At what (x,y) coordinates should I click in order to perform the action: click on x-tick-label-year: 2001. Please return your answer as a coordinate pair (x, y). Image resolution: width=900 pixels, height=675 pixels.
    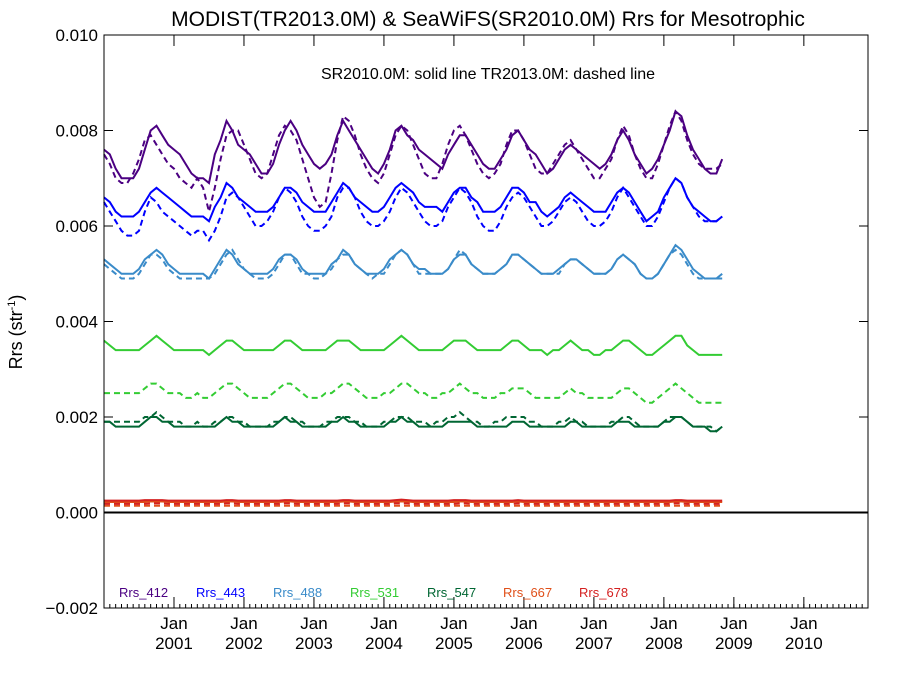
    Looking at the image, I should click on (174, 643).